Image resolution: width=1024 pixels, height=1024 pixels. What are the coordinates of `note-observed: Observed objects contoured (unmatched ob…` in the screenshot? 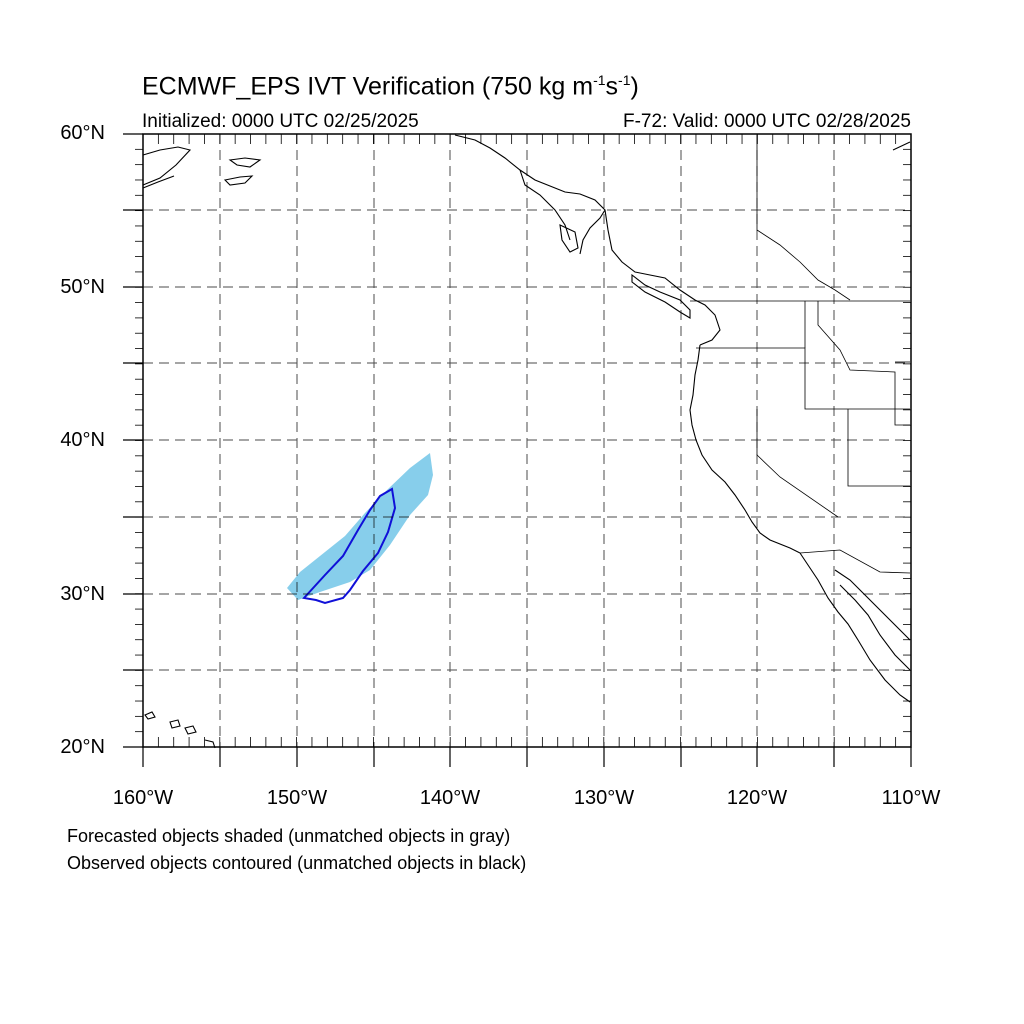 It's located at (297, 863).